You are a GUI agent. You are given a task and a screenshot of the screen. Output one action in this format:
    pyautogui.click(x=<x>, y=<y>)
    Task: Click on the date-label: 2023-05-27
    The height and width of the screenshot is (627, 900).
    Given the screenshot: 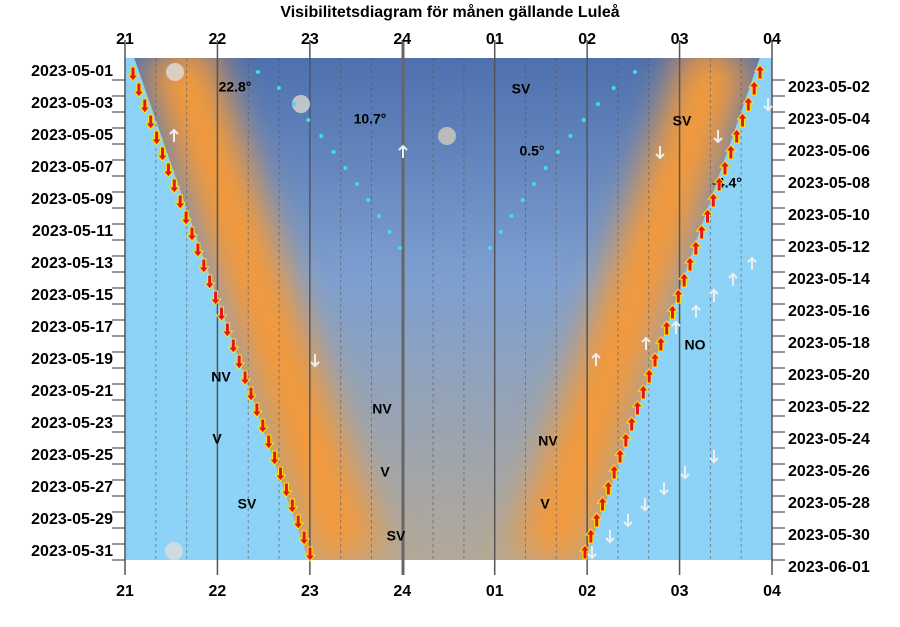 What is the action you would take?
    pyautogui.click(x=72, y=487)
    